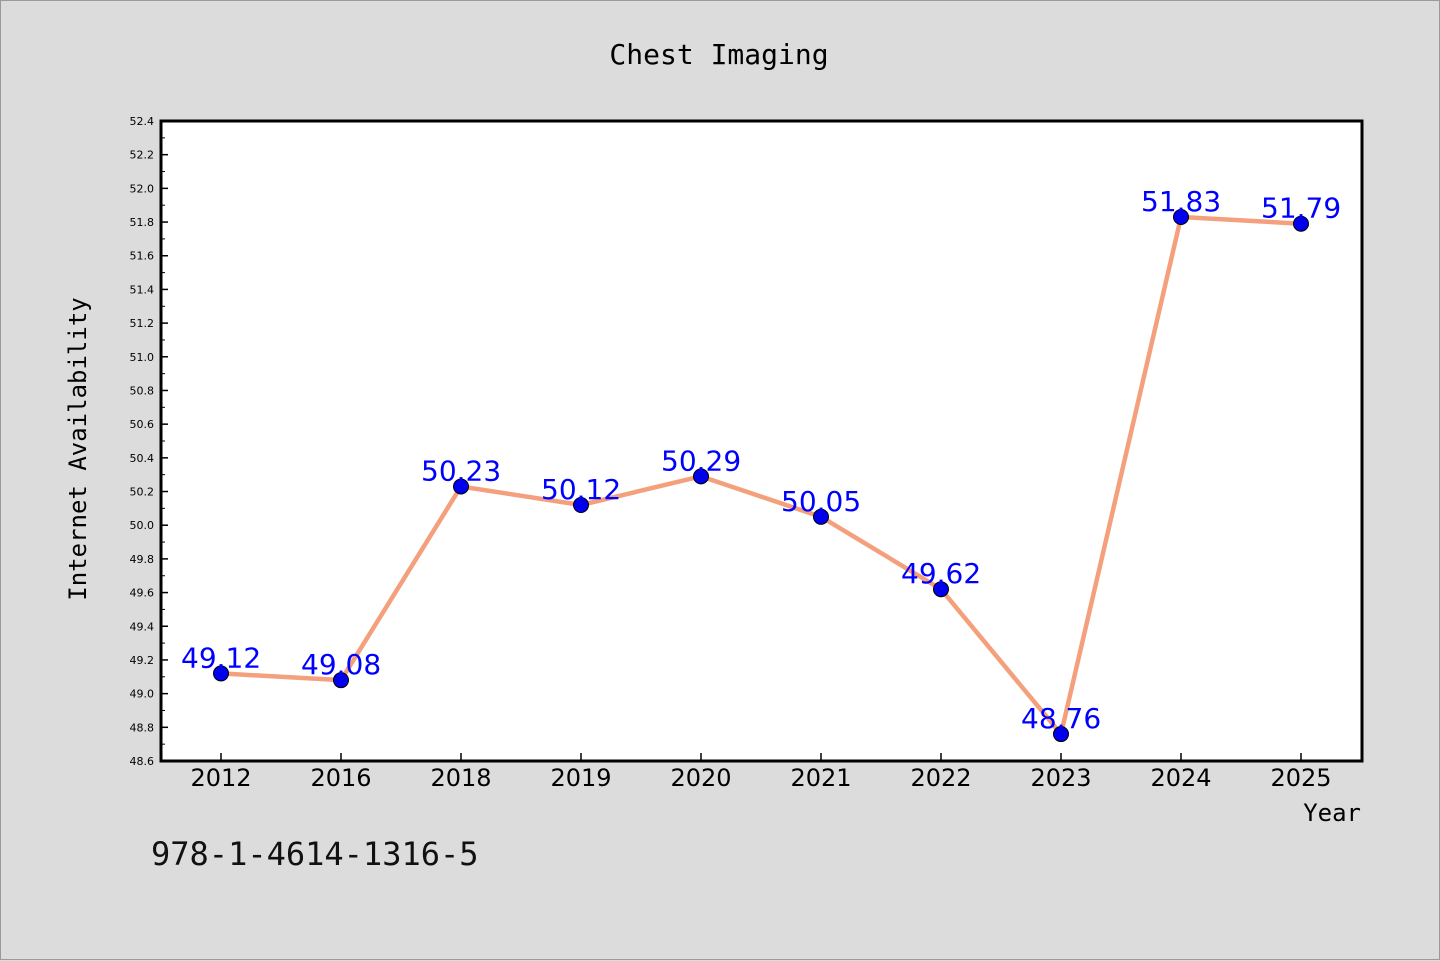  I want to click on x-tick-label: 2022, so click(940, 778).